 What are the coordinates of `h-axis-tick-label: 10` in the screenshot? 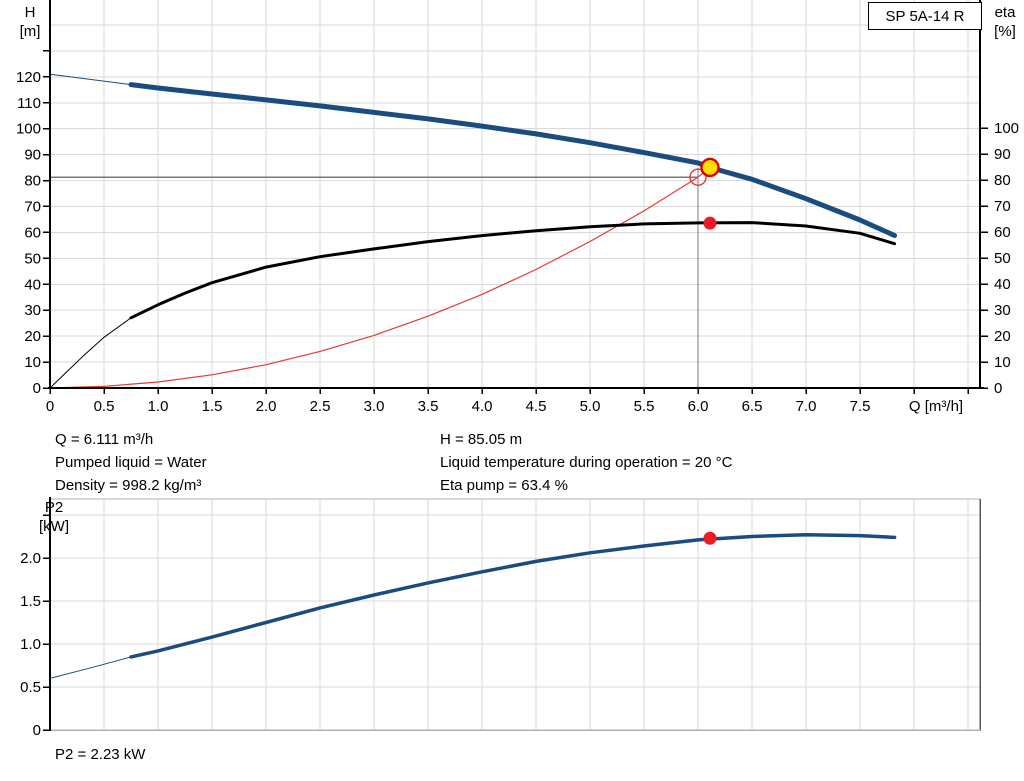 It's located at (32, 362).